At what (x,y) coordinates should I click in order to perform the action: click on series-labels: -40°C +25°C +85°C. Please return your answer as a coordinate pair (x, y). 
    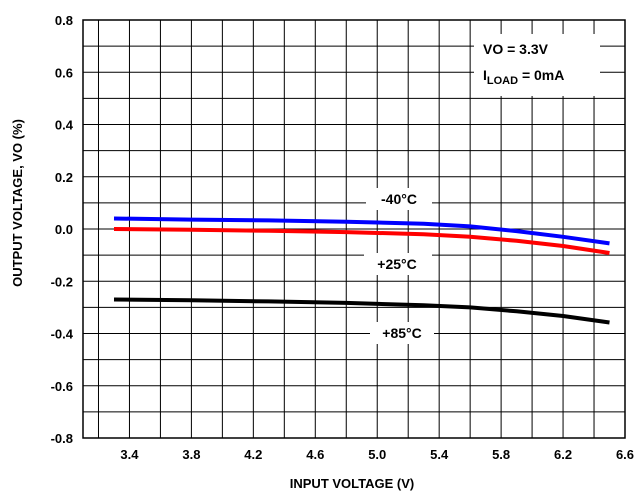
    Looking at the image, I should click on (399, 266).